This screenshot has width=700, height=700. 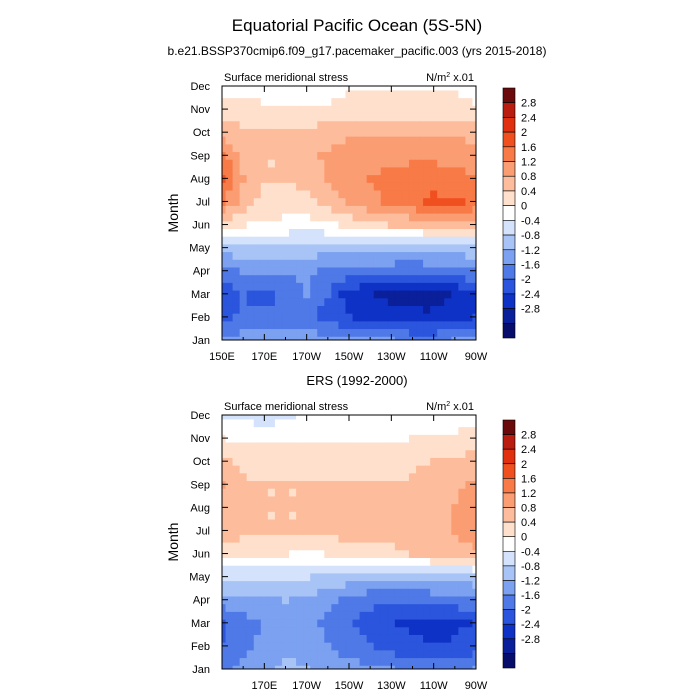 What do you see at coordinates (509, 316) in the screenshot?
I see `colorbar-box` at bounding box center [509, 316].